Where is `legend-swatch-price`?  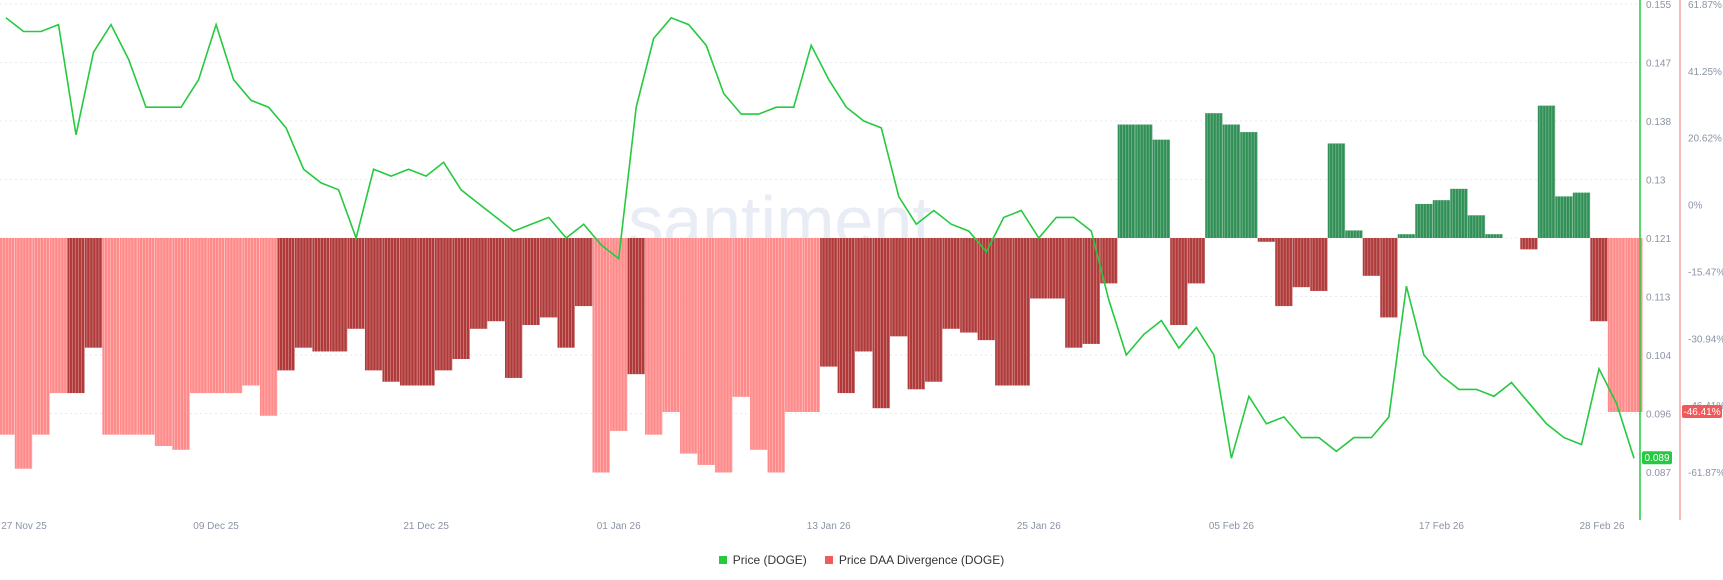
legend-swatch-price is located at coordinates (722, 560).